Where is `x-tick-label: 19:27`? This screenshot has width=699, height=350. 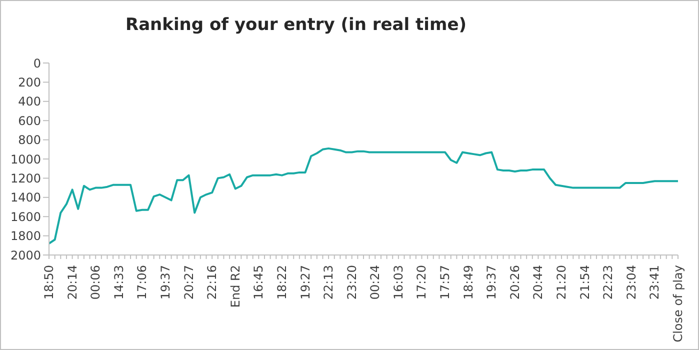 x-tick-label: 19:27 is located at coordinates (305, 282).